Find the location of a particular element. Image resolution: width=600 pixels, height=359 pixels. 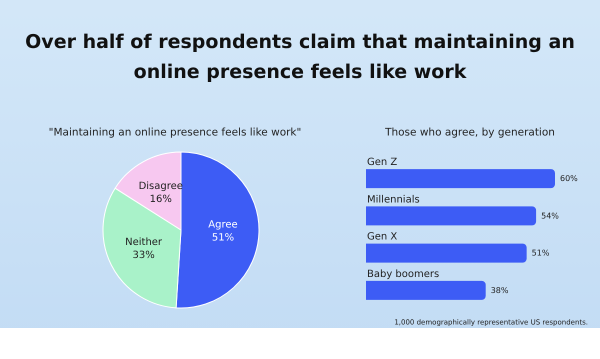

data-label: 16% is located at coordinates (161, 200).